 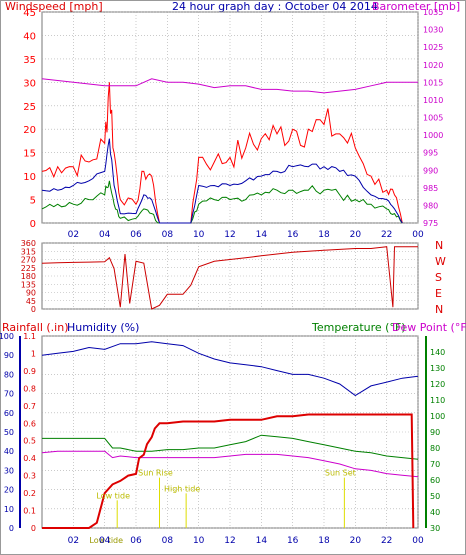 I want to click on temperature-tick-label: 110, so click(x=437, y=400).